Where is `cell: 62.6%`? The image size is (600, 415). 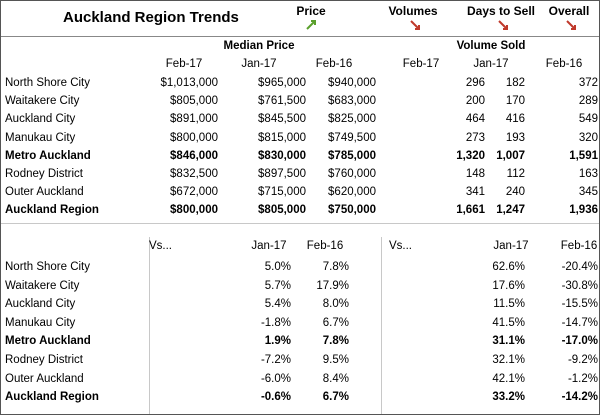 cell: 62.6% is located at coordinates (508, 267).